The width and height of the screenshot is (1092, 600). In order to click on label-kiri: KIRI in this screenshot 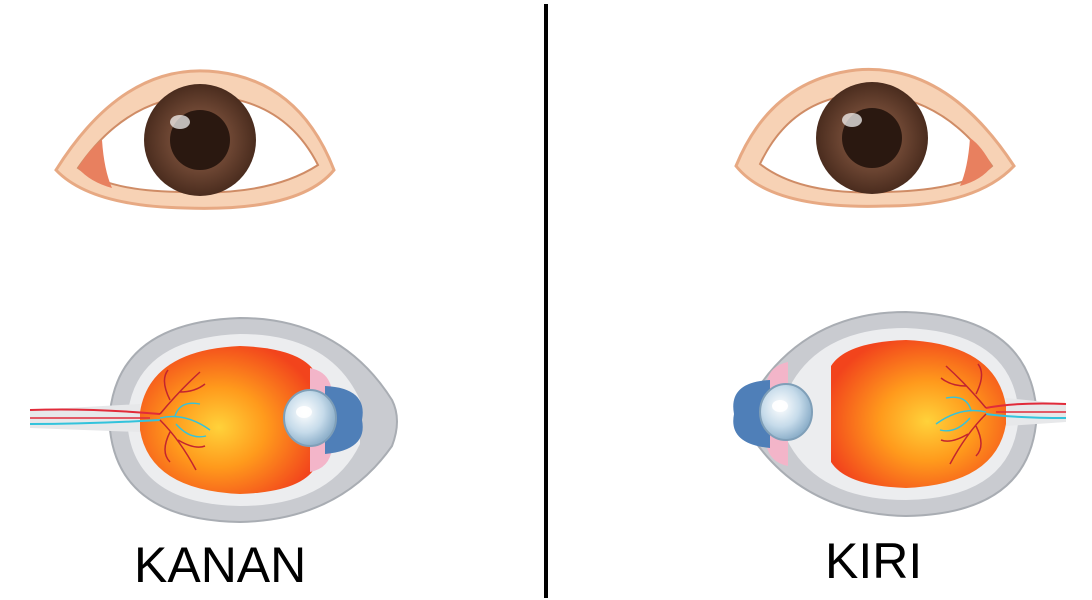, I will do `click(874, 561)`.